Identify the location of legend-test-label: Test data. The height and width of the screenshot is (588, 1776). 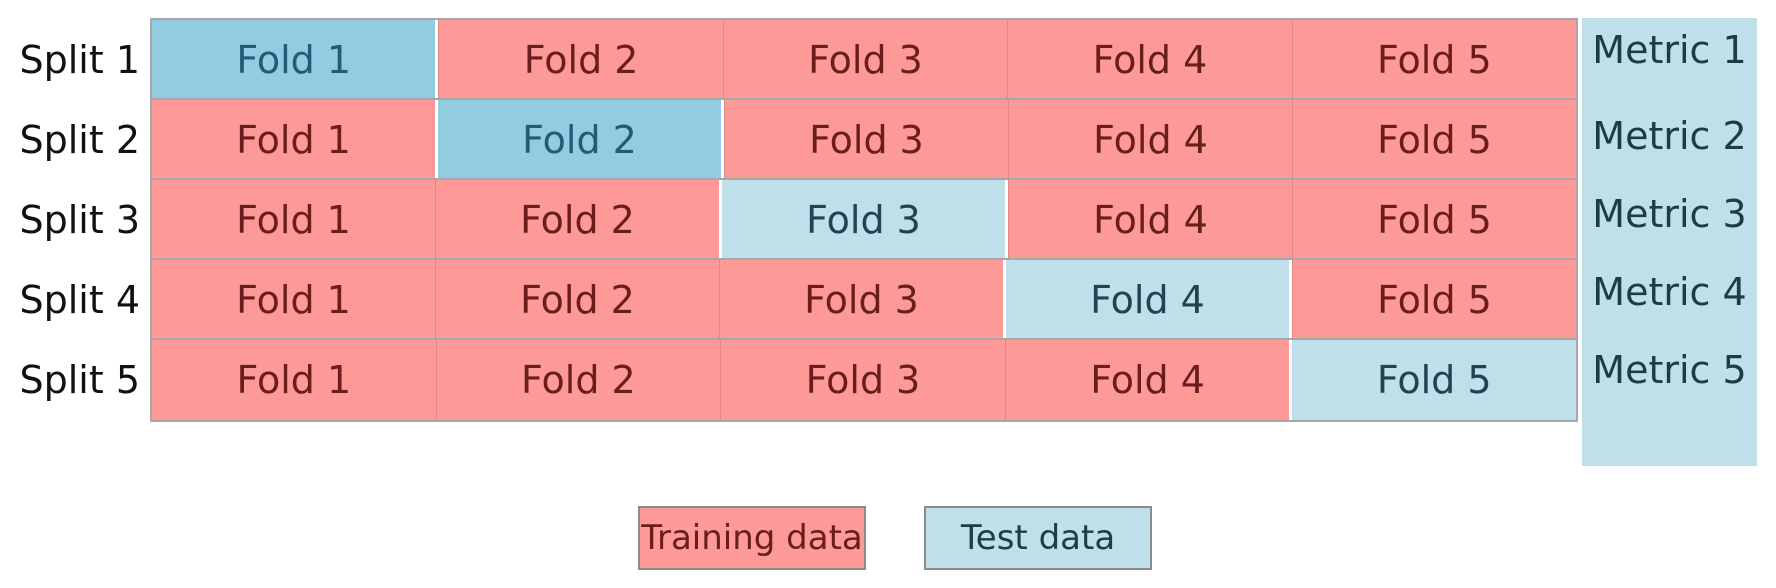
(1038, 538).